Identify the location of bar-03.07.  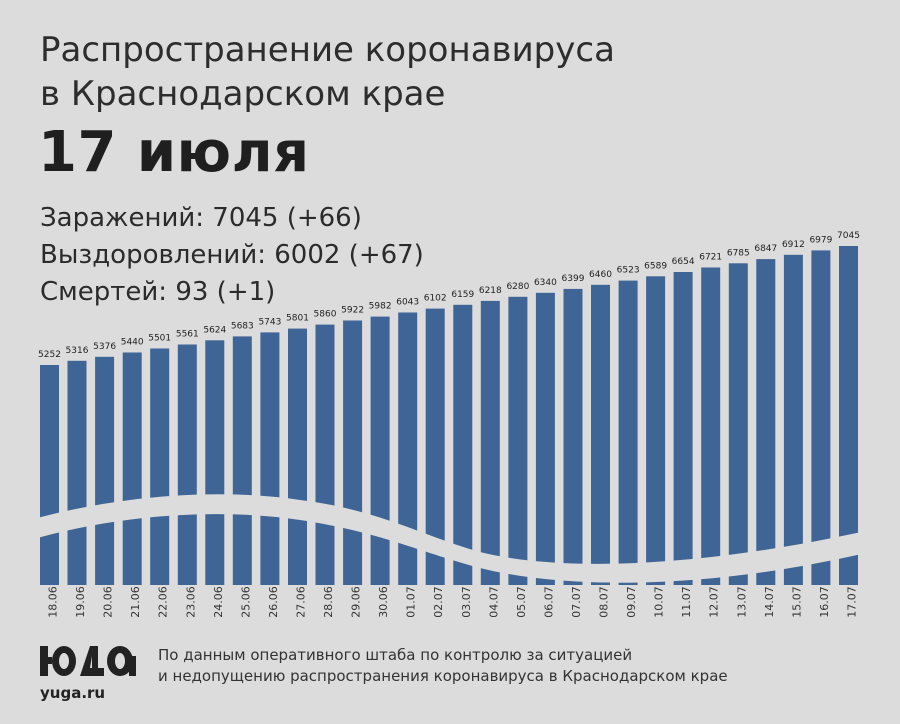
(463, 444).